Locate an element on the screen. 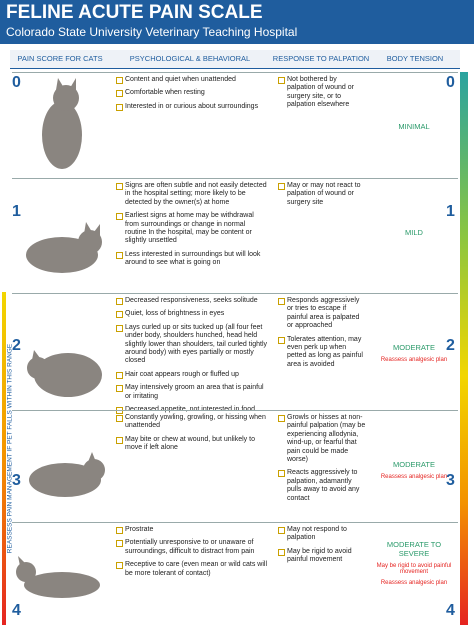  title: FELINE ACUTE PAIN SCALE is located at coordinates (134, 12).